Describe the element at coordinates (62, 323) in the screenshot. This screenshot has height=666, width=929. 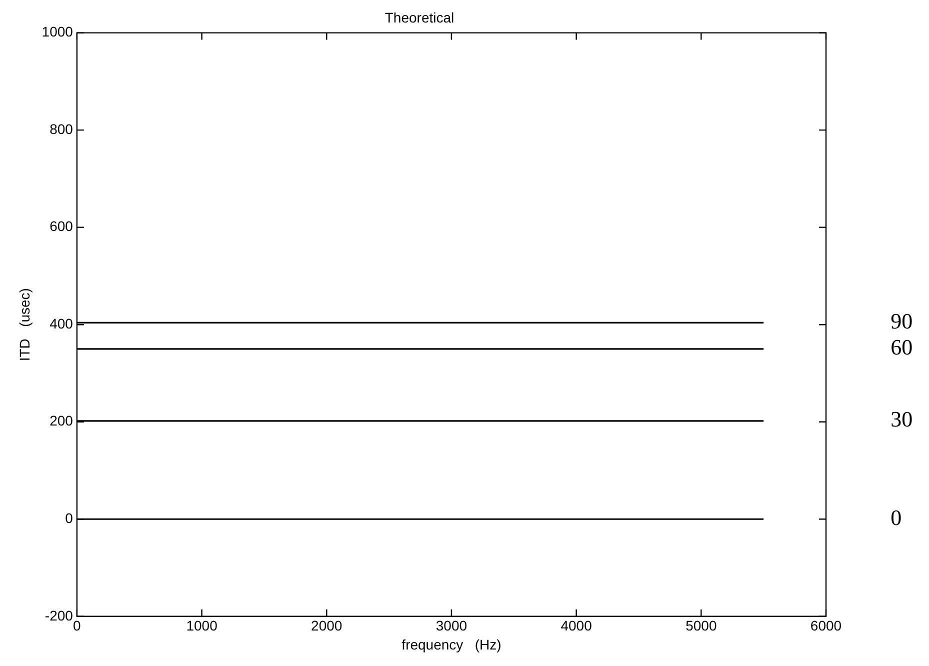
I see `y-tick-label: 400` at that location.